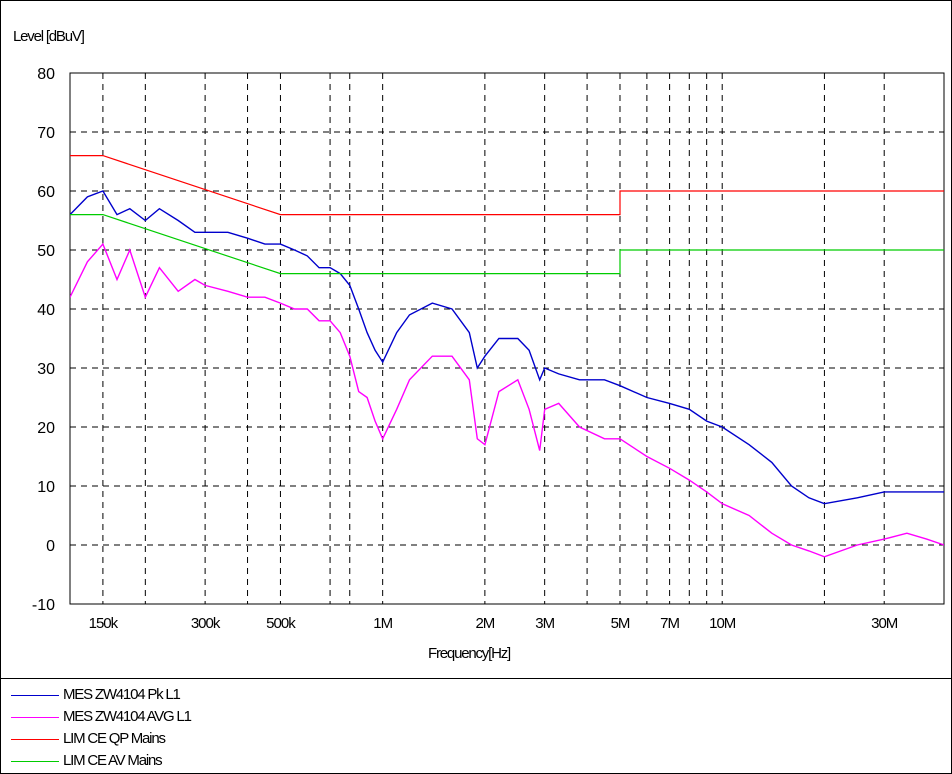  Describe the element at coordinates (620, 623) in the screenshot. I see `x-tick-label: 5M` at that location.